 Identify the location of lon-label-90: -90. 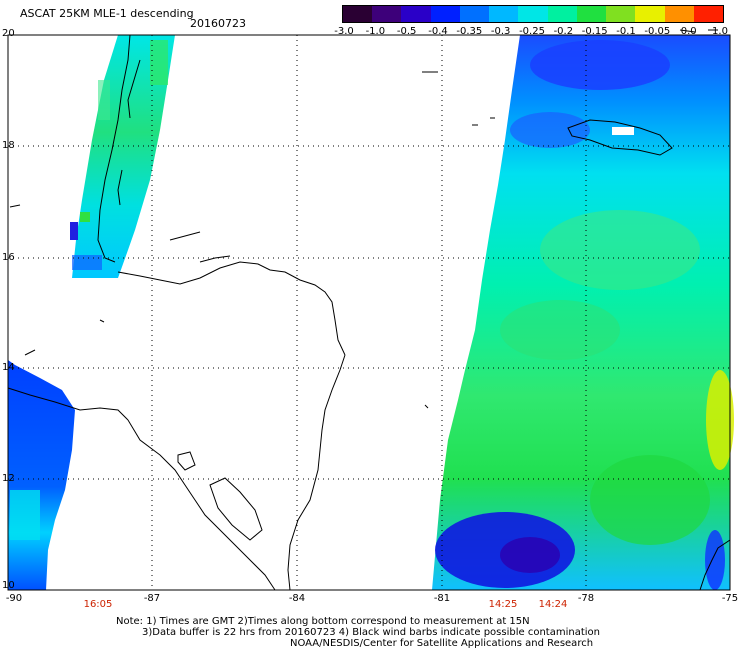
(14, 598).